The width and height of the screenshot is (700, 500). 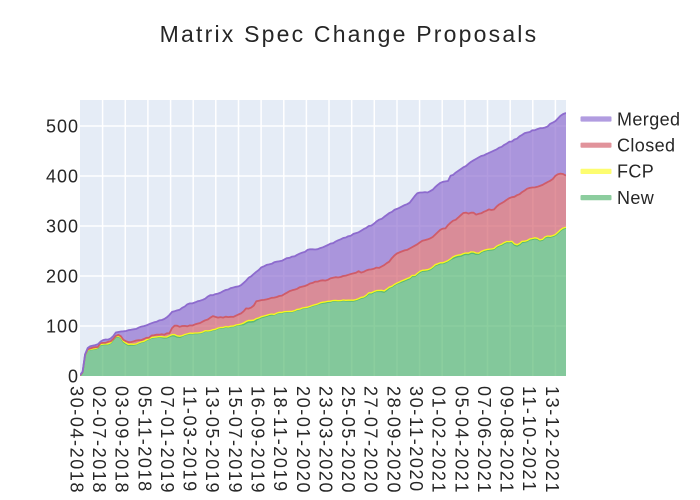 I want to click on svg-text: New, so click(x=636, y=198).